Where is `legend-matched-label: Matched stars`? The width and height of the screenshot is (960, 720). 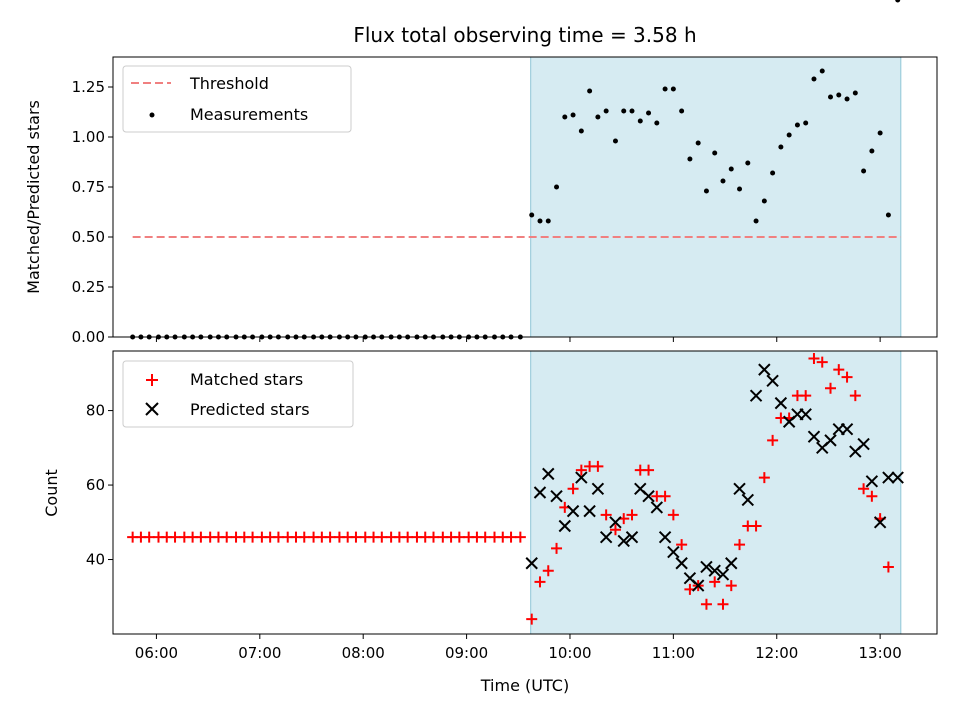 legend-matched-label: Matched stars is located at coordinates (246, 379).